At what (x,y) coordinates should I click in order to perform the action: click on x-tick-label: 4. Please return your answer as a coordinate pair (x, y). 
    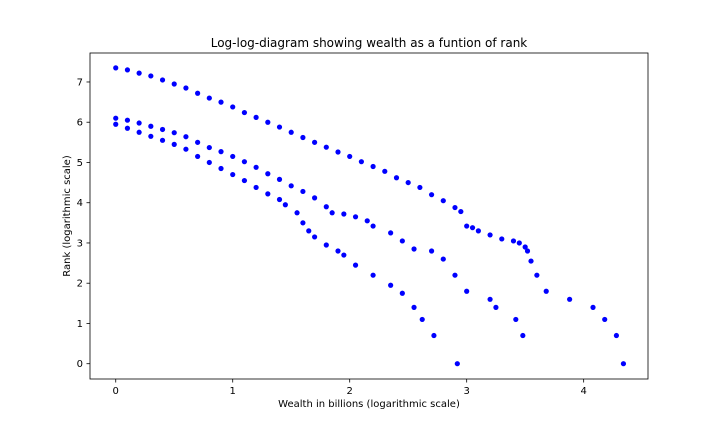
    Looking at the image, I should click on (583, 391).